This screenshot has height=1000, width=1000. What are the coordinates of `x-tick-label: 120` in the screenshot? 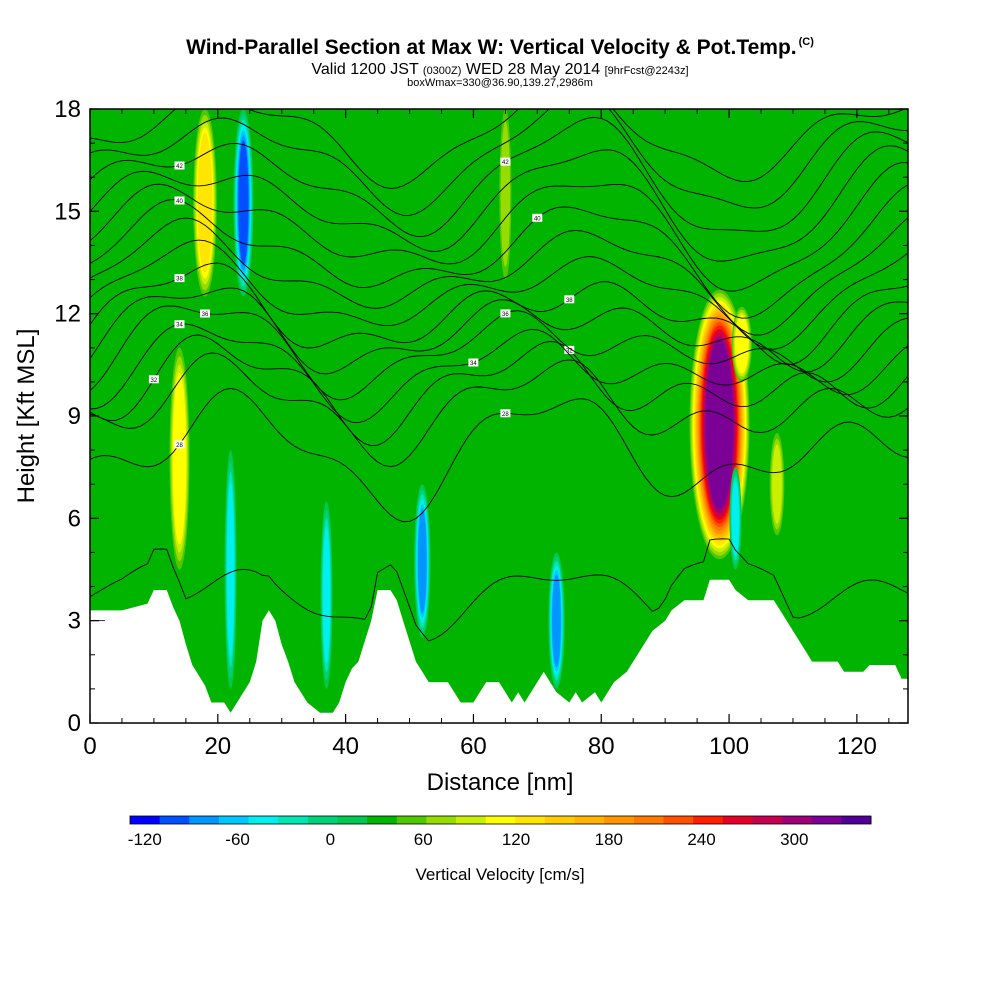 It's located at (857, 746).